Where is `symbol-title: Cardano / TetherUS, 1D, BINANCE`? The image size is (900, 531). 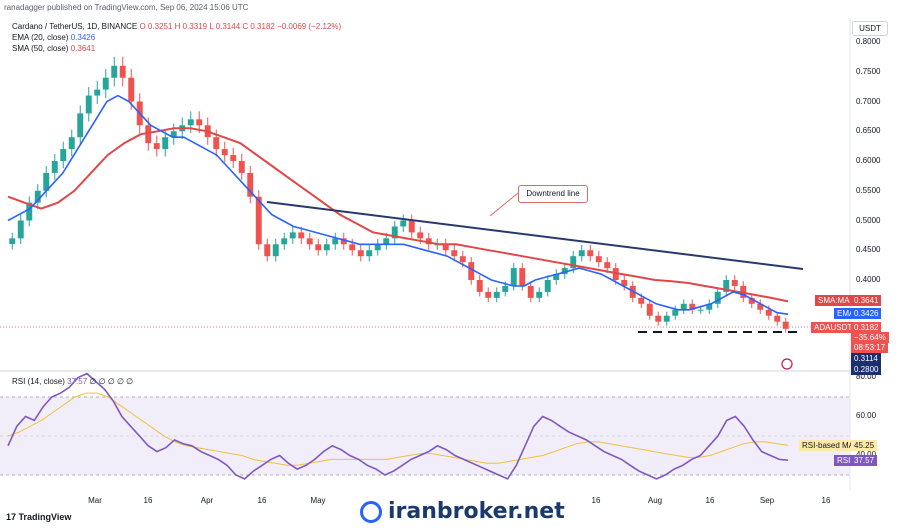 symbol-title: Cardano / TetherUS, 1D, BINANCE is located at coordinates (75, 26).